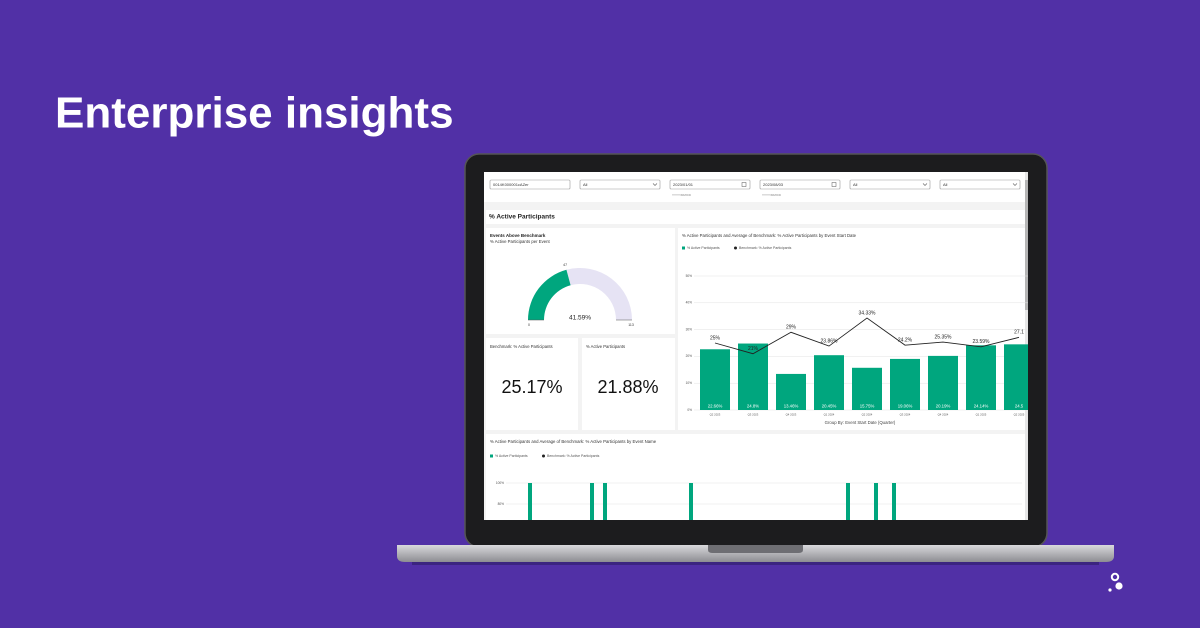 Image resolution: width=1200 pixels, height=628 pixels. What do you see at coordinates (944, 337) in the screenshot?
I see `line-value-label: 25.35%` at bounding box center [944, 337].